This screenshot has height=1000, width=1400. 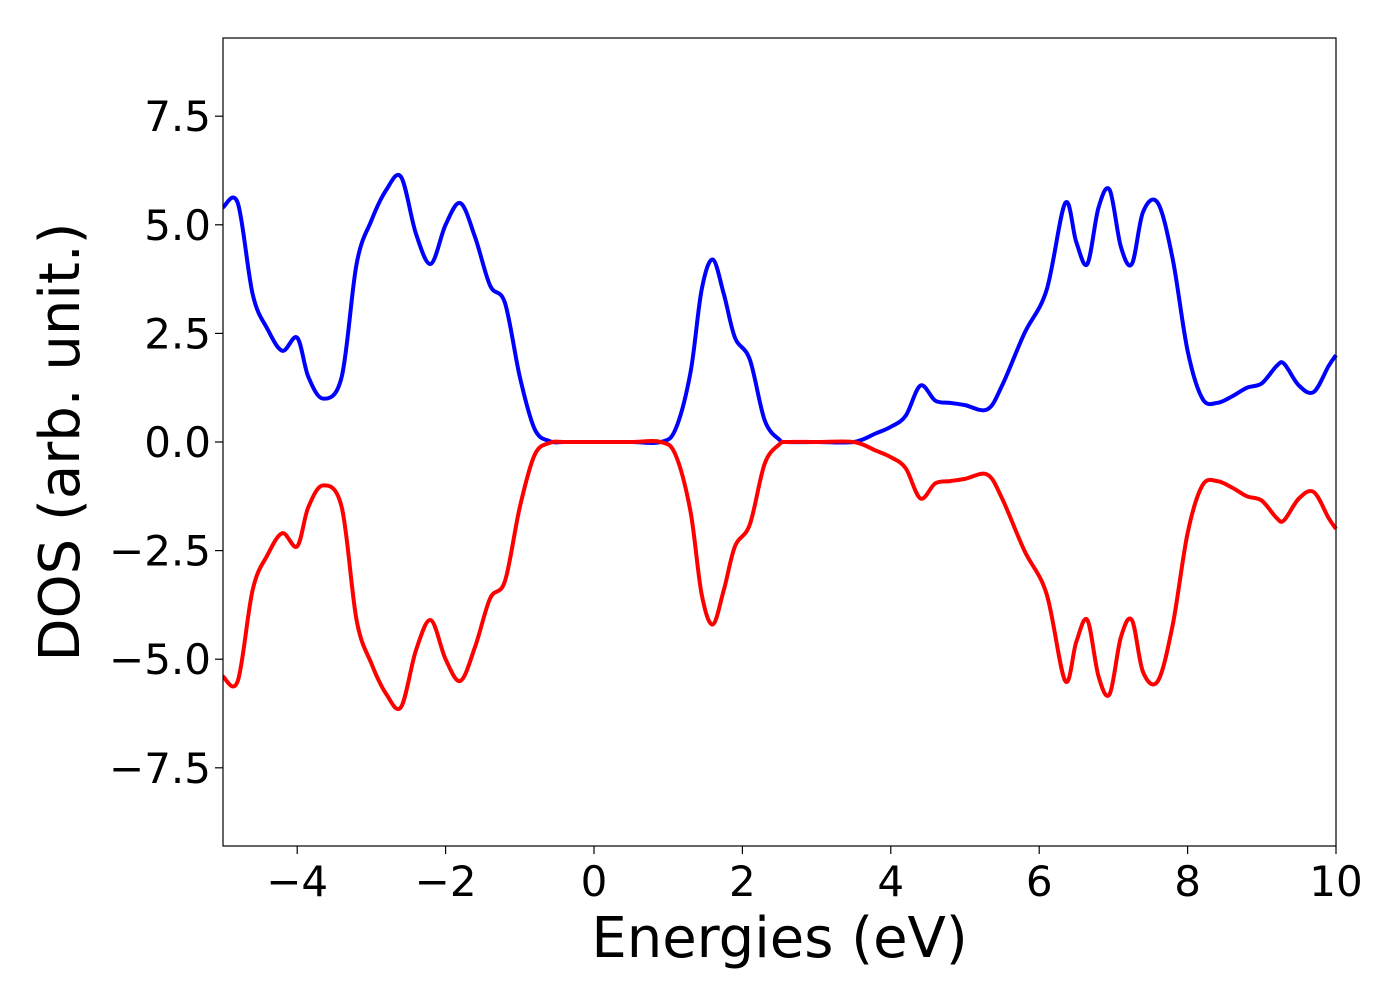 I want to click on y-axis-label: DOS (arb. unit.), so click(x=60, y=441).